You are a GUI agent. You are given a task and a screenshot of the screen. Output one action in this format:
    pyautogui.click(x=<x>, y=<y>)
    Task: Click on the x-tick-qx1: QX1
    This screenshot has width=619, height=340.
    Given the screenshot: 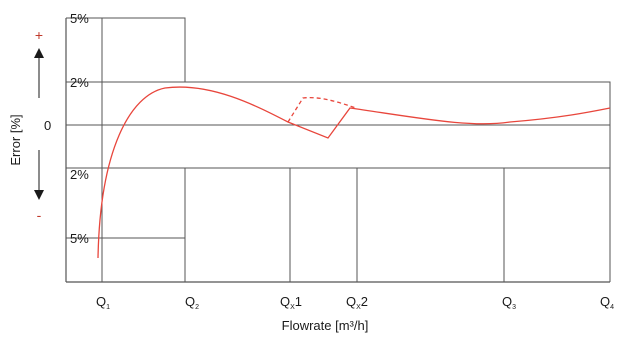 What is the action you would take?
    pyautogui.click(x=291, y=302)
    